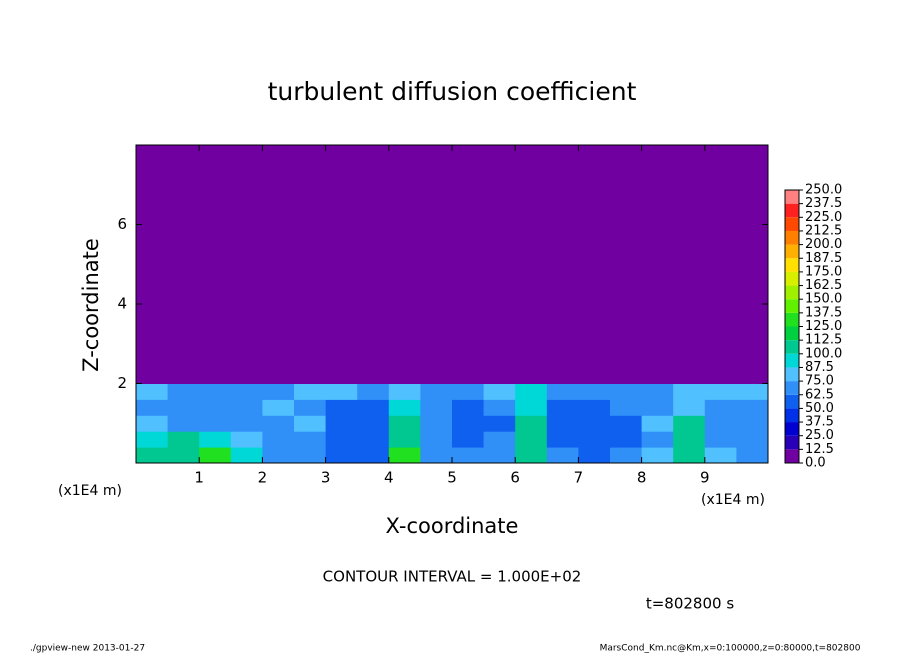  Describe the element at coordinates (823, 326) in the screenshot. I see `colorbar-label: 125.0` at that location.